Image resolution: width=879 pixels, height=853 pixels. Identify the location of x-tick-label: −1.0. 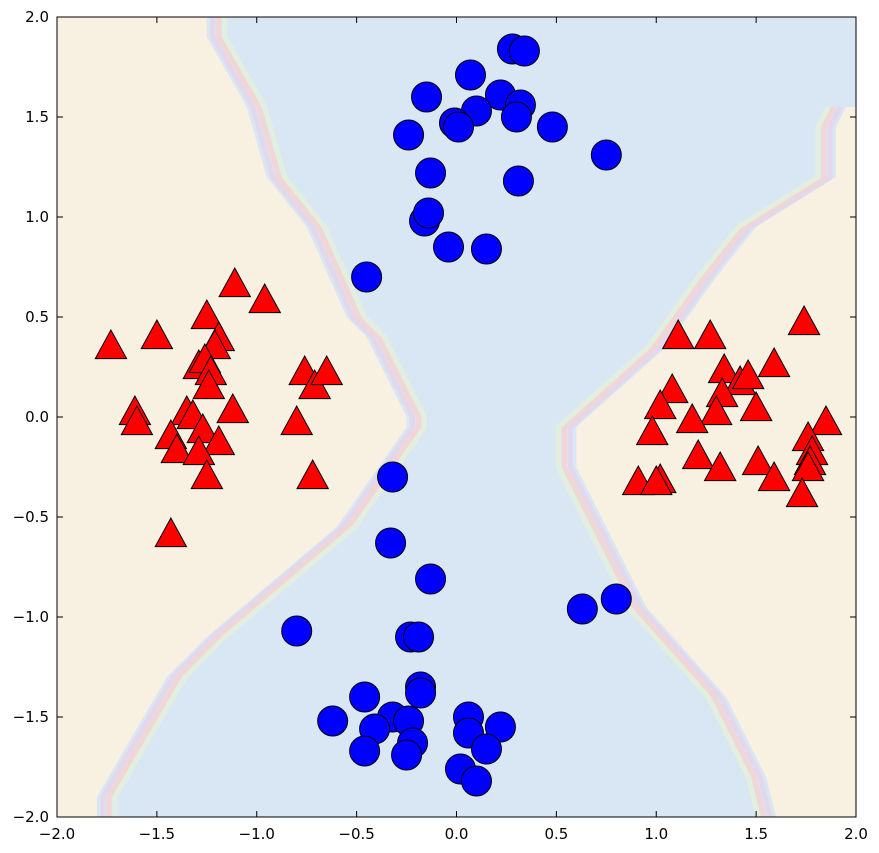
(257, 834).